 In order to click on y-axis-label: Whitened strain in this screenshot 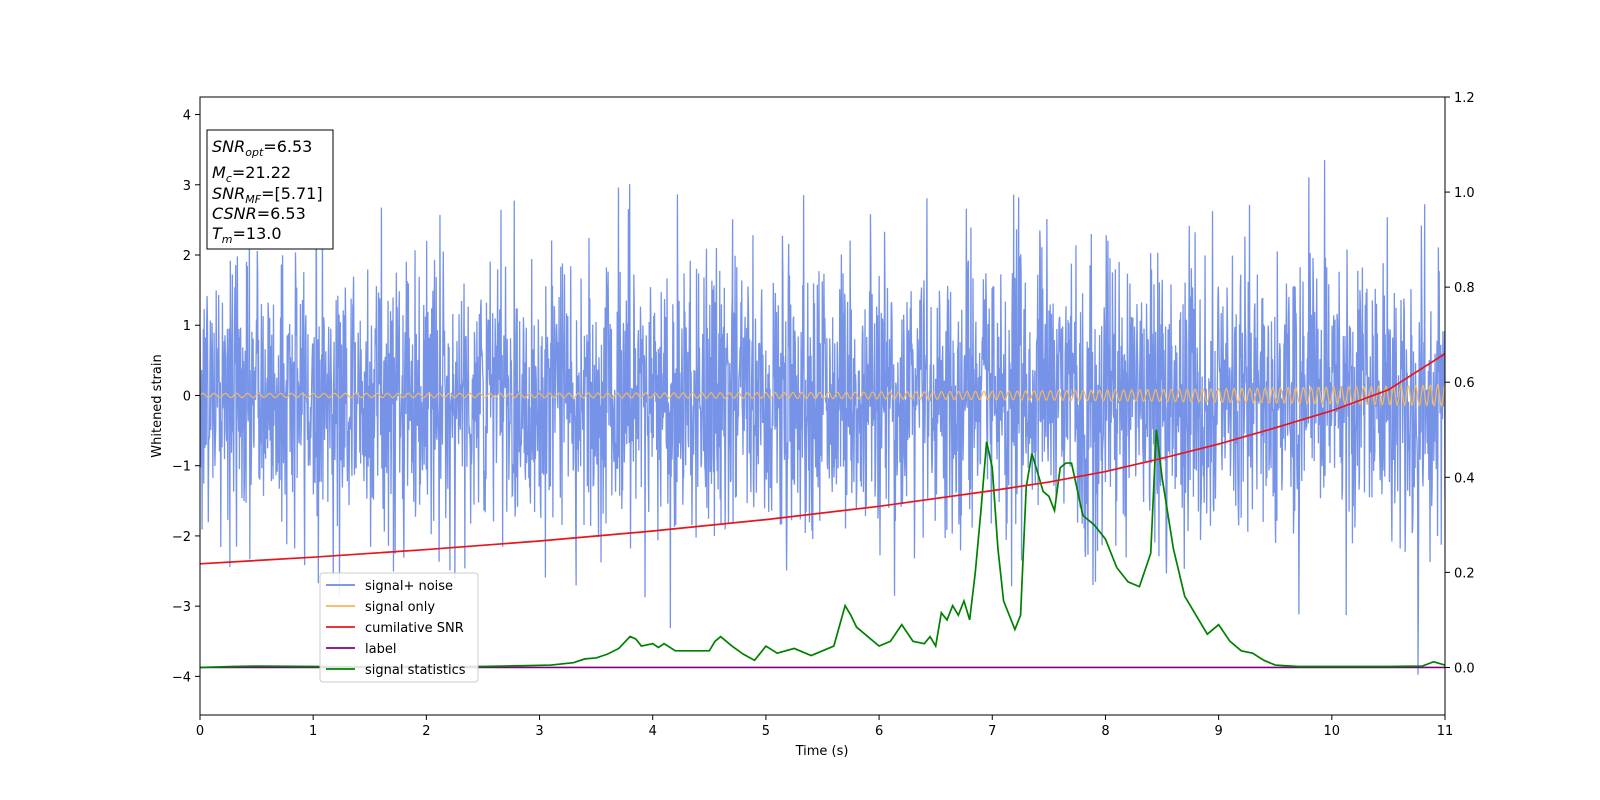, I will do `click(157, 405)`.